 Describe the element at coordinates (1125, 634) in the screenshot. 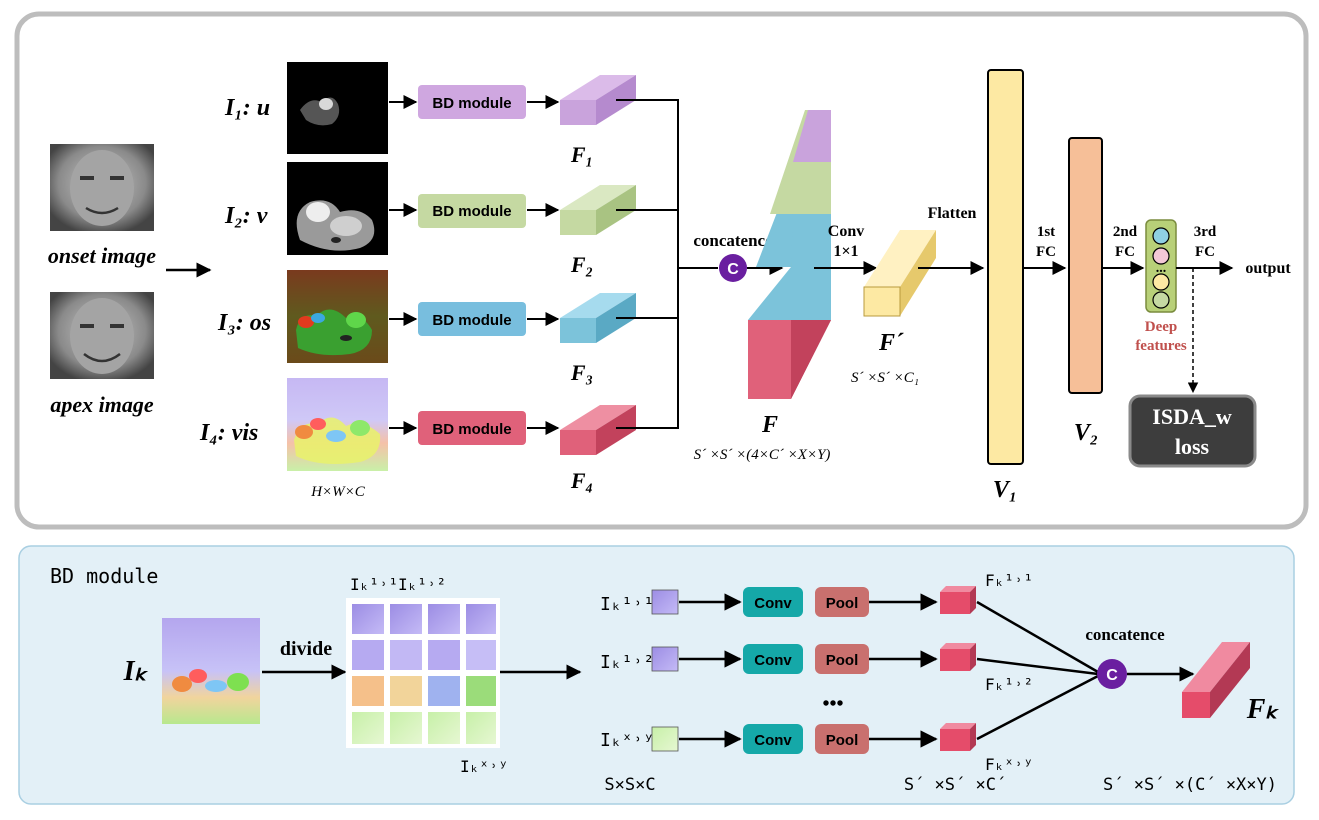

I see `concat-label-bottom: concatence` at that location.